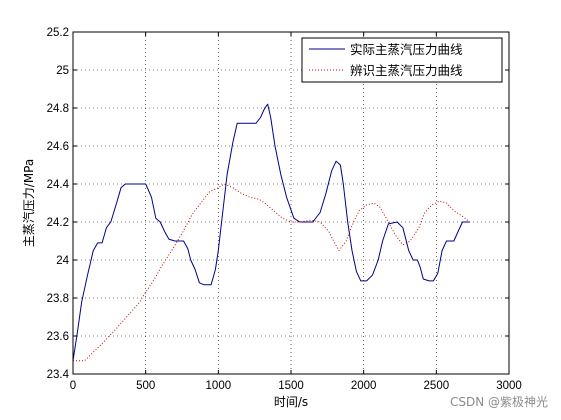  What do you see at coordinates (291, 386) in the screenshot?
I see `x-tick-label: 1500` at bounding box center [291, 386].